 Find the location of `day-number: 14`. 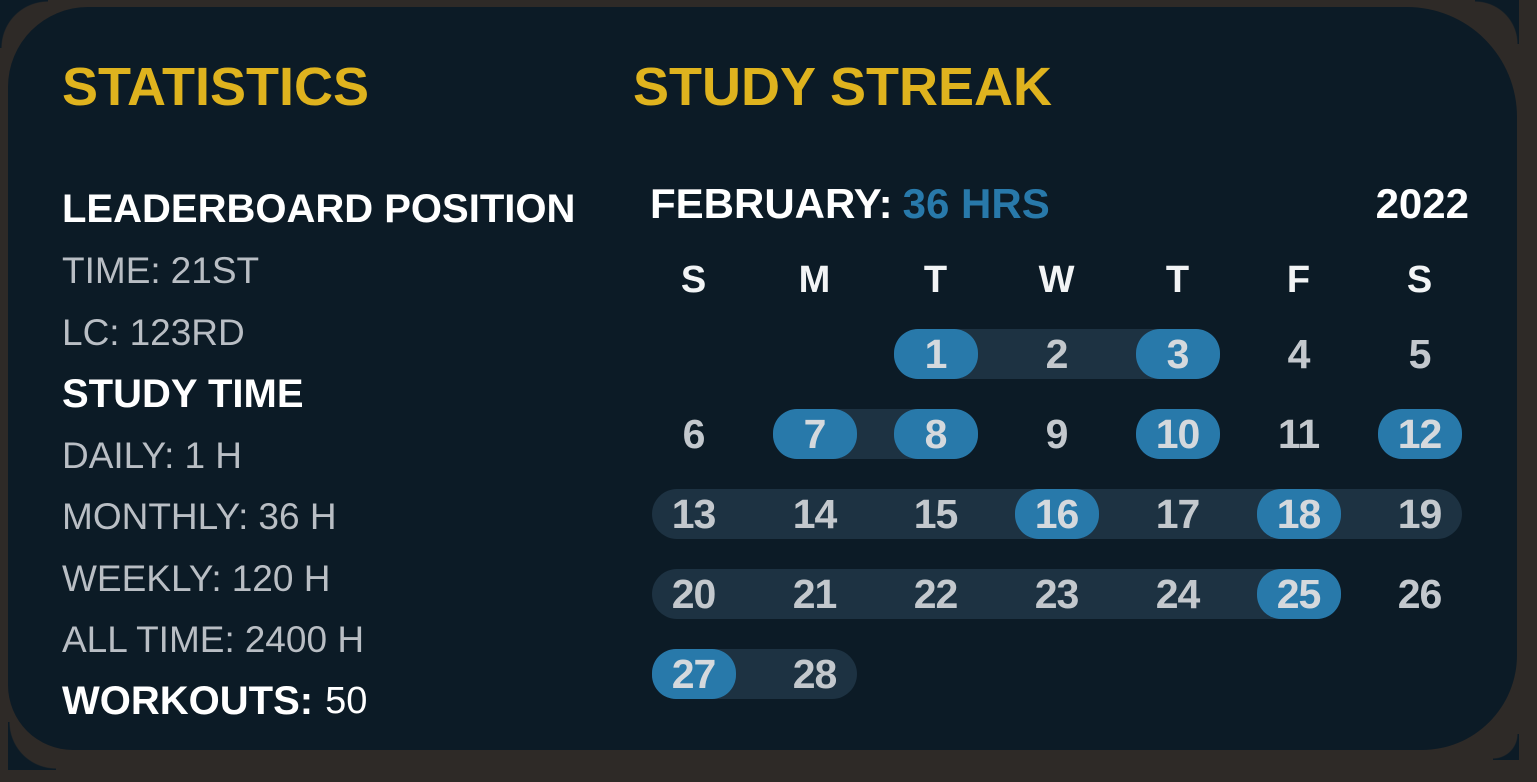

day-number: 14 is located at coordinates (815, 514).